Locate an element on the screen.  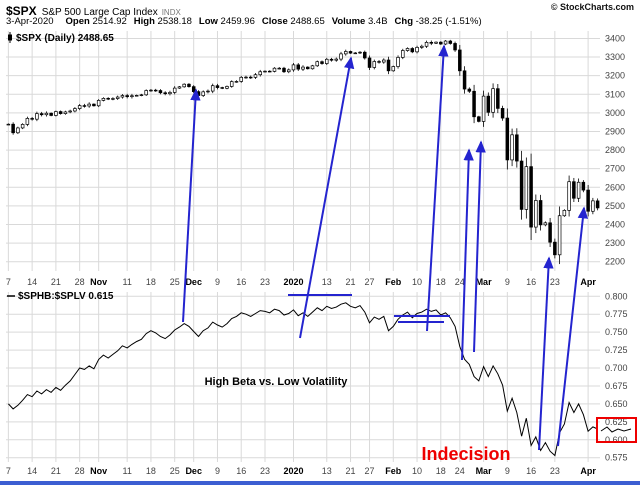
quote-label: Low is located at coordinates (208, 21).